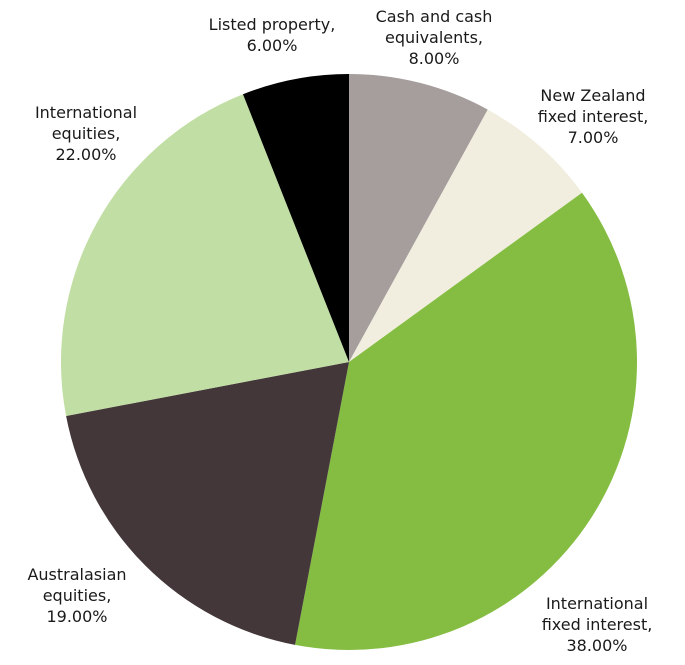  I want to click on slice-label-line: 38.00%, so click(596, 645).